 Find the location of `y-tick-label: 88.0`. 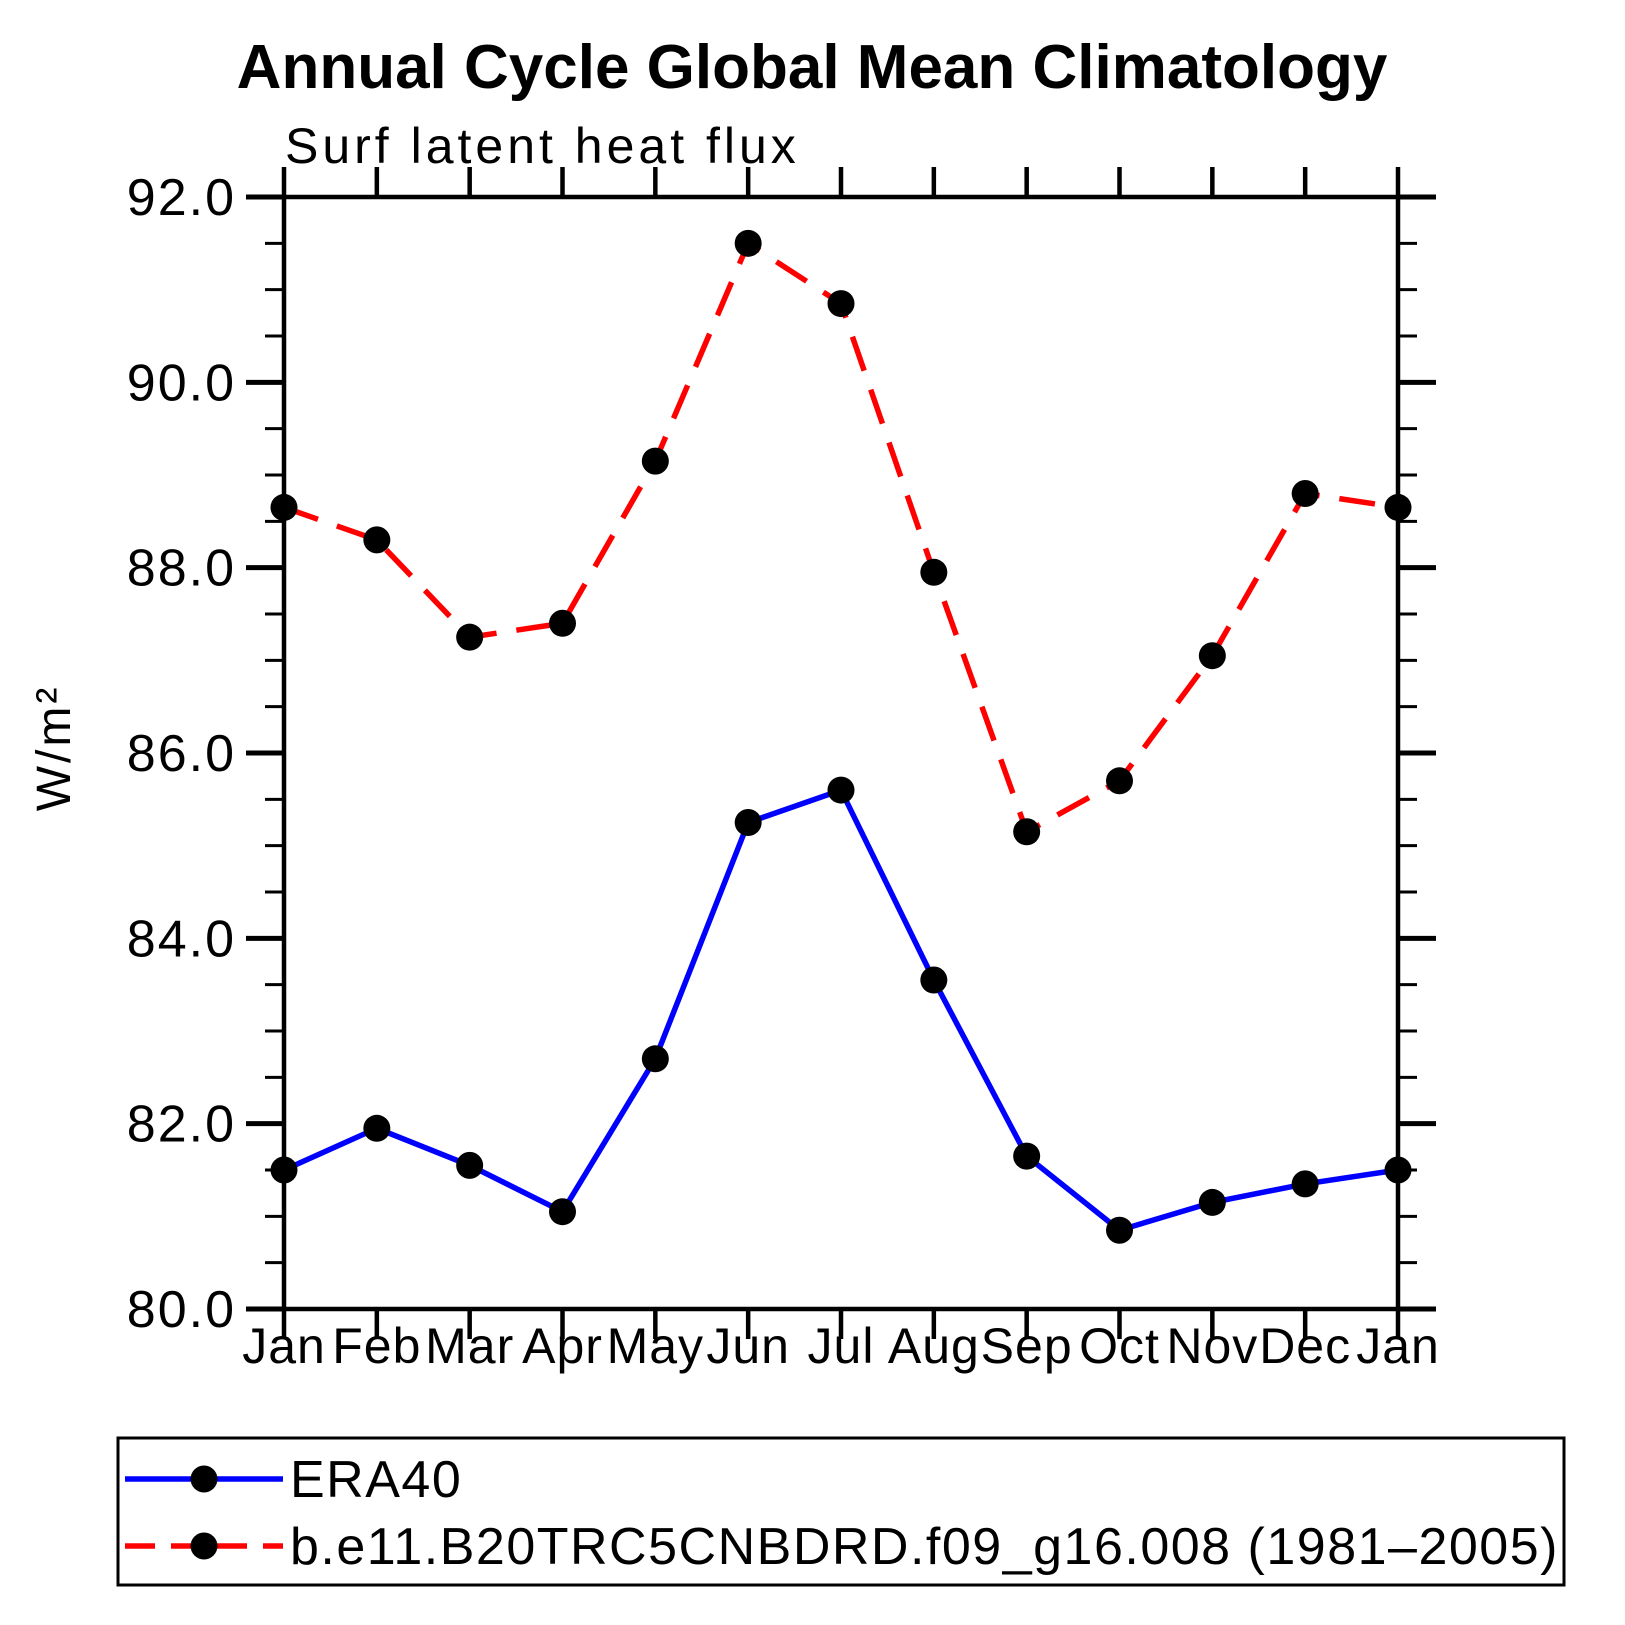

y-tick-label: 88.0 is located at coordinates (181, 569).